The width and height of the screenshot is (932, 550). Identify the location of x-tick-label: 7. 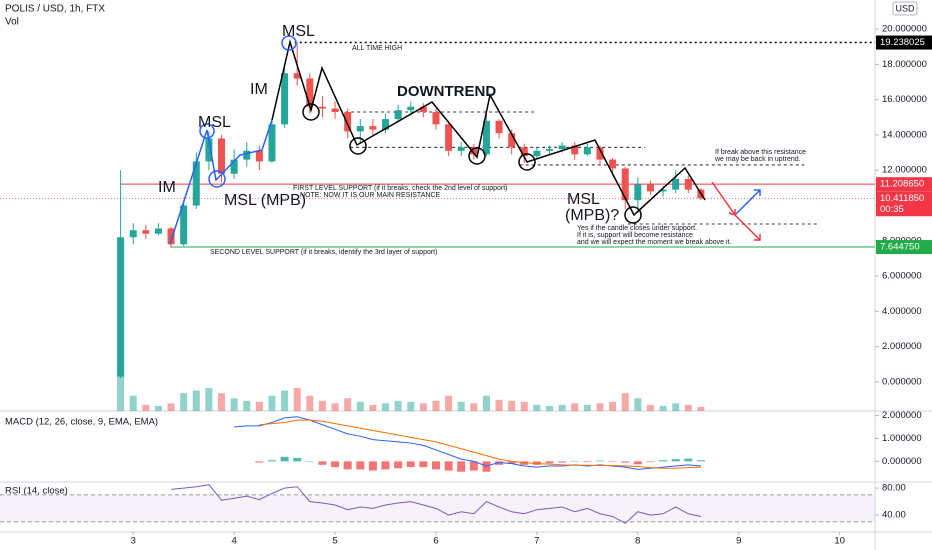
(536, 541).